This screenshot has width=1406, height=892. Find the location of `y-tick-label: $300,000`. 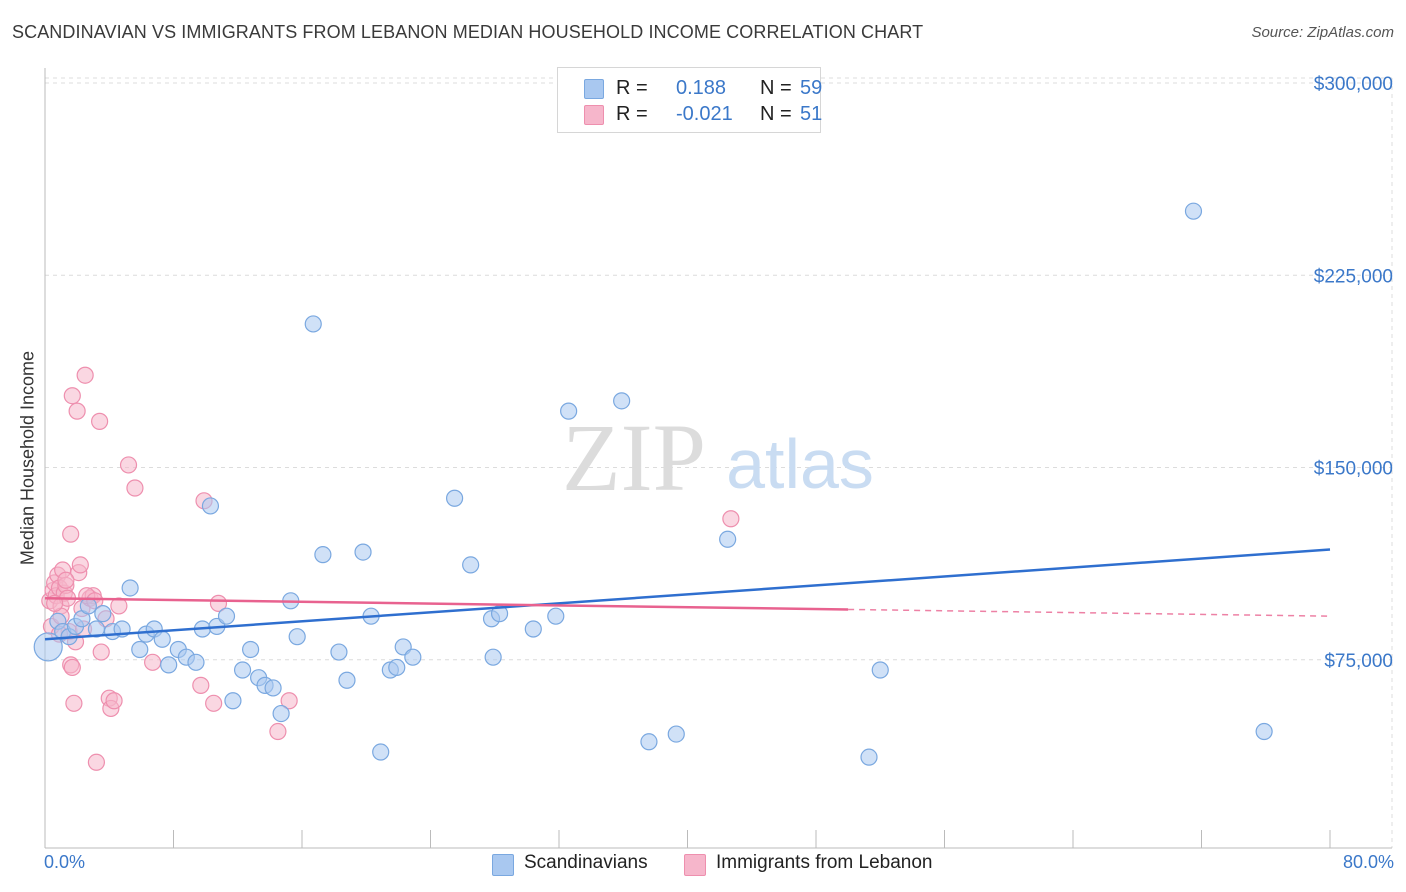

y-tick-label: $300,000 is located at coordinates (1353, 84).